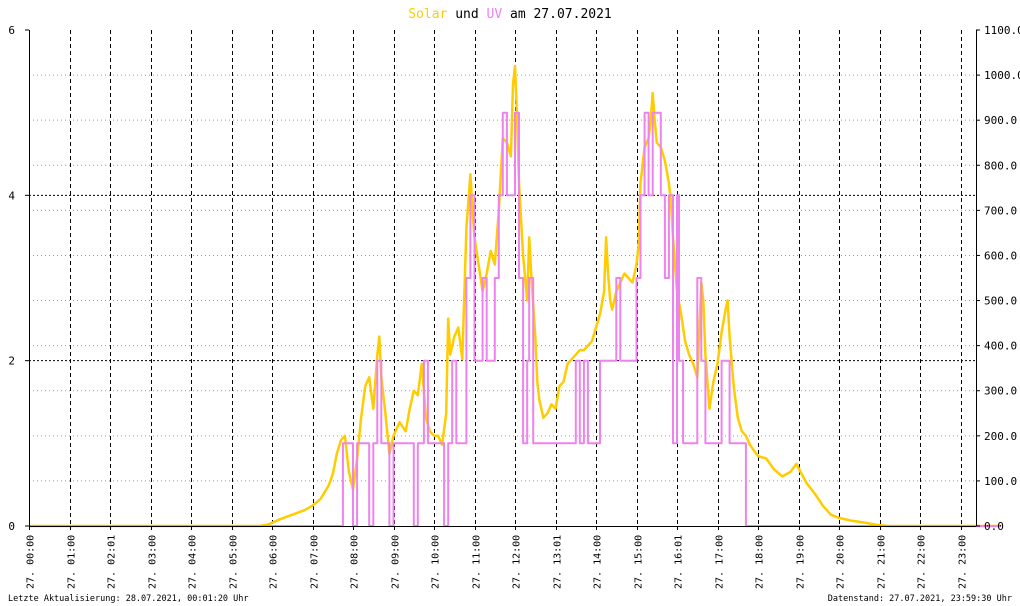 The image size is (1020, 606). What do you see at coordinates (720, 562) in the screenshot?
I see `x-tick-label: 27. 17:00` at bounding box center [720, 562].